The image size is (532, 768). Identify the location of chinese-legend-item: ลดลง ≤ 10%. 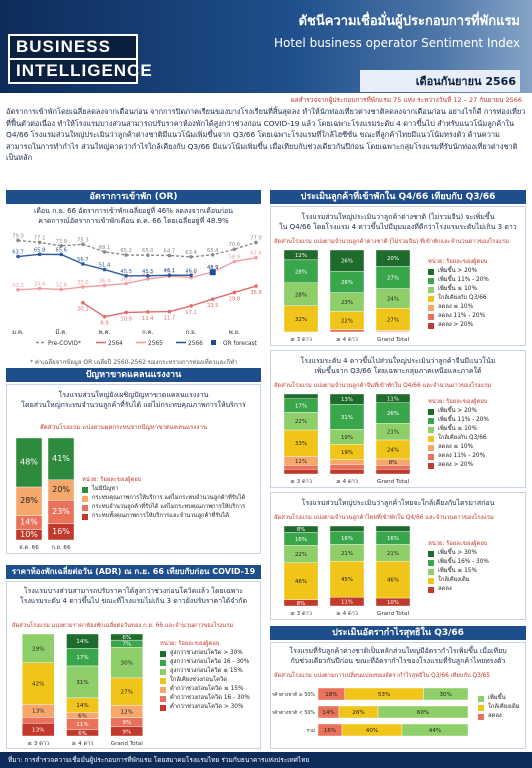
(477, 447).